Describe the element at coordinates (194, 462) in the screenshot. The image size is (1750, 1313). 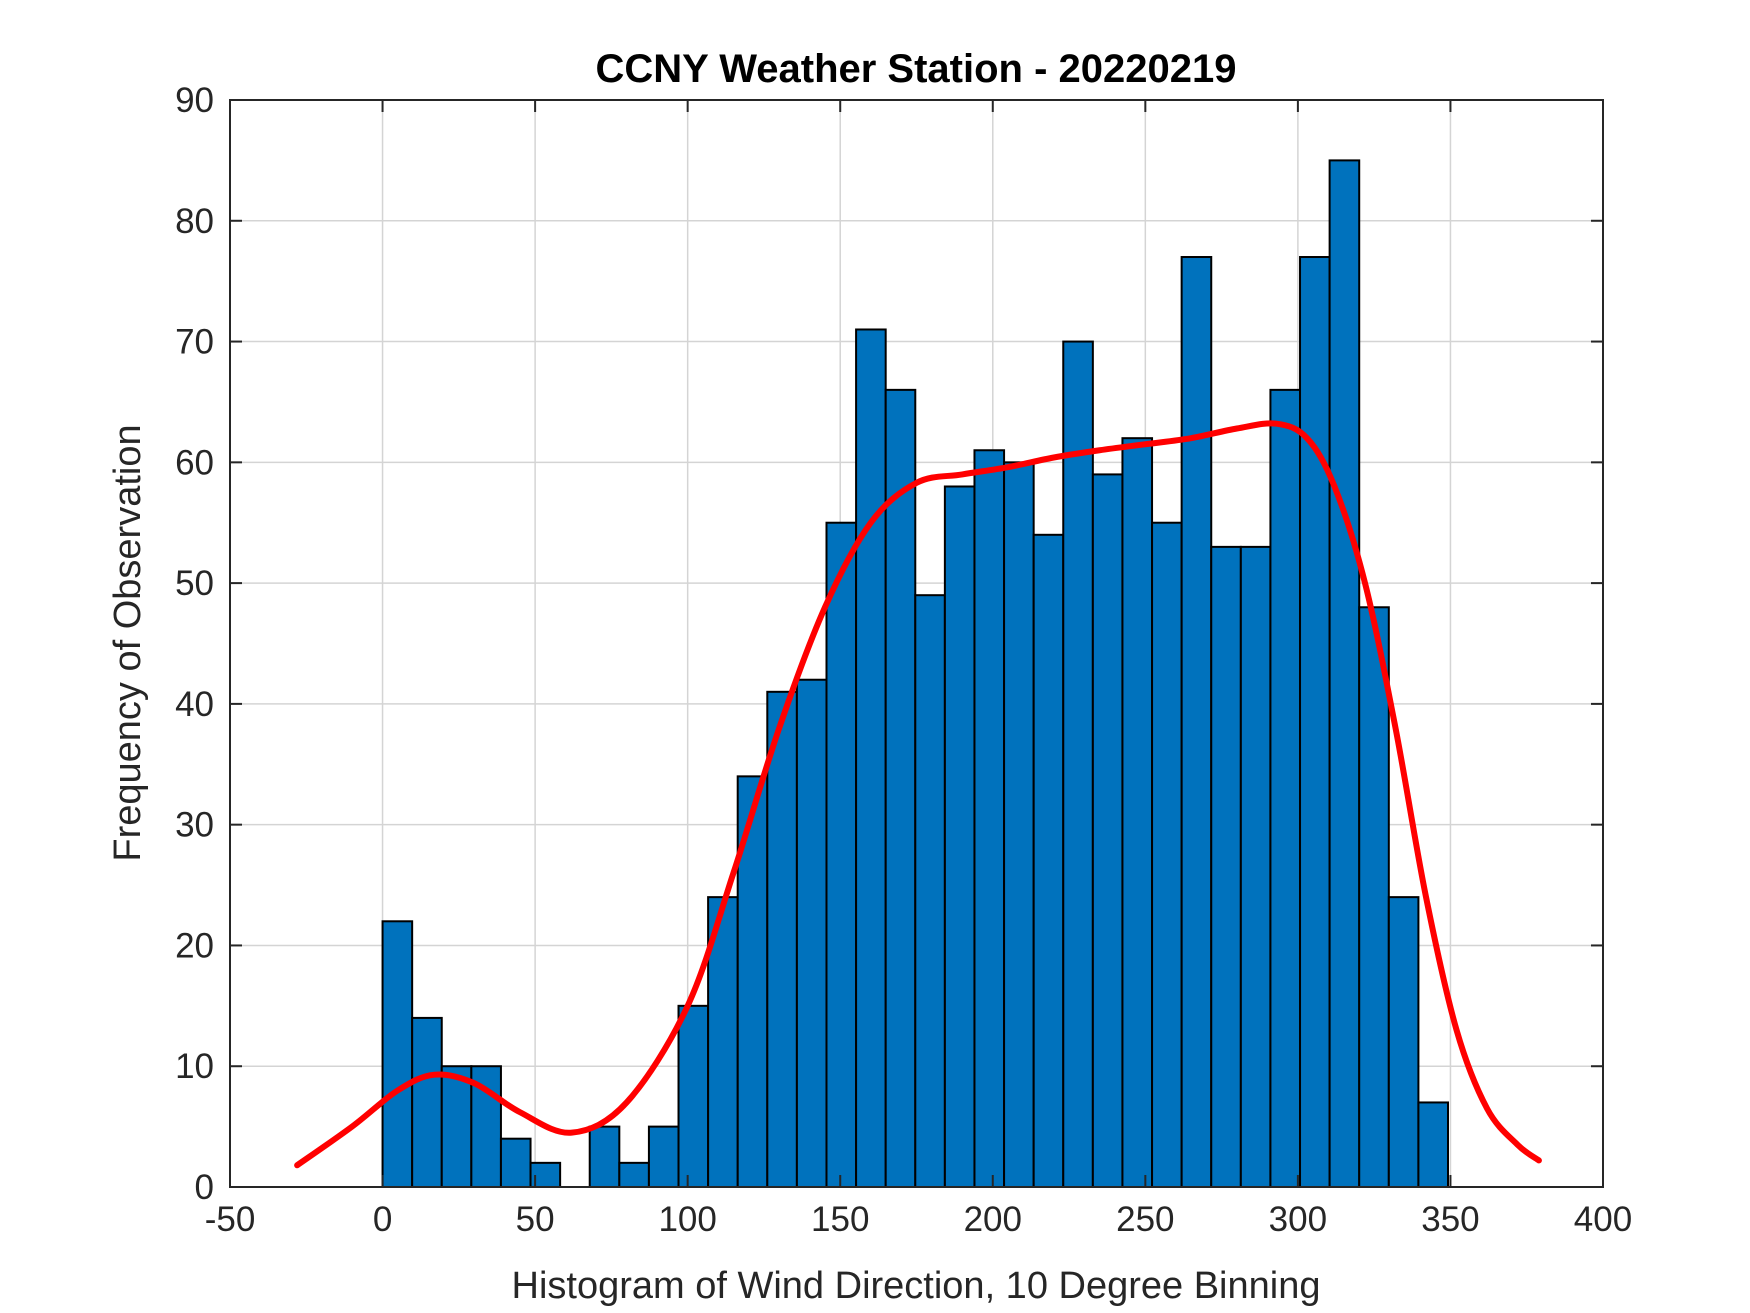
I see `y-tick-label: 60` at that location.